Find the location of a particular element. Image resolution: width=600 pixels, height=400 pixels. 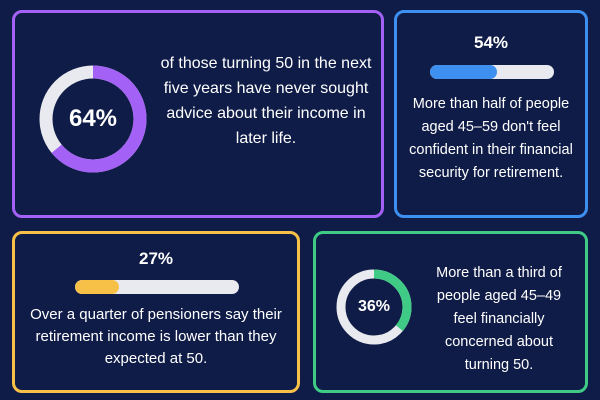

donut-chart: 64% is located at coordinates (93, 119).